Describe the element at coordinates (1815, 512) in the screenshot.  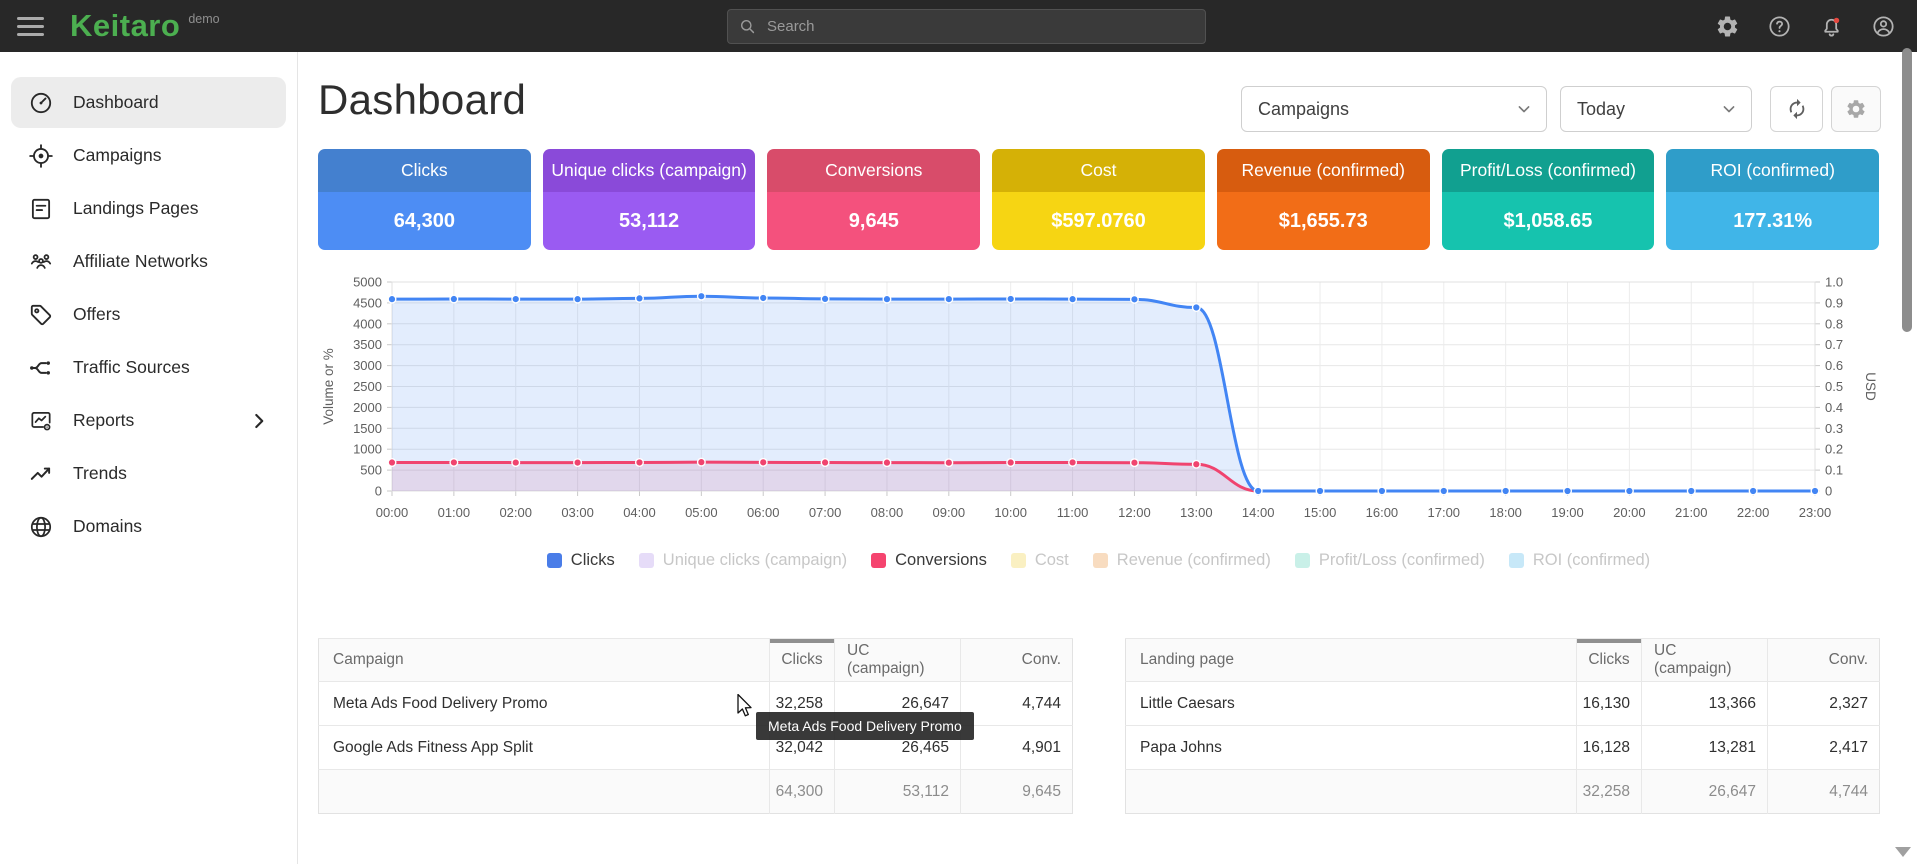
I see `svg-text: 23:00` at that location.